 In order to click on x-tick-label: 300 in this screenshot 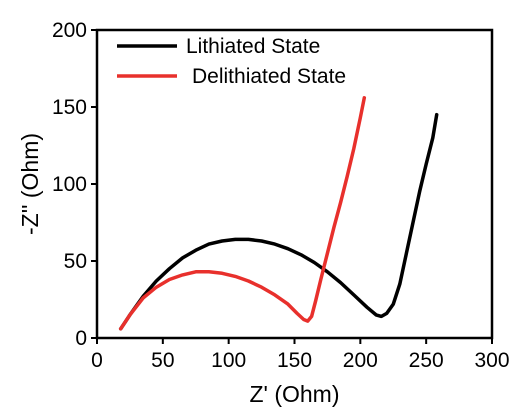, I will do `click(491, 360)`.